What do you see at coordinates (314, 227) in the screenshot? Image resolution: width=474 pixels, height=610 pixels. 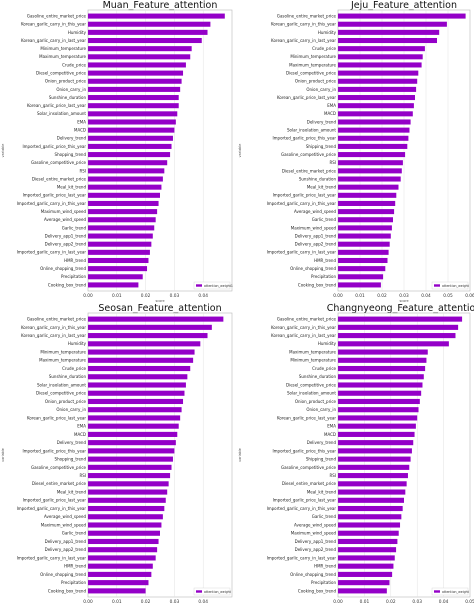 I see `category-label: Maximum_wind_speed` at bounding box center [314, 227].